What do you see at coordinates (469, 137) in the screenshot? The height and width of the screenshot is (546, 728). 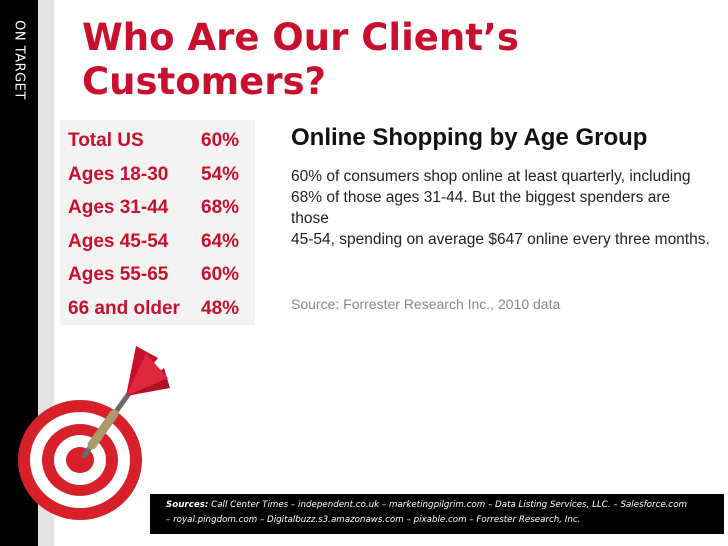 I see `article-title: Online Shopping by Age Group` at bounding box center [469, 137].